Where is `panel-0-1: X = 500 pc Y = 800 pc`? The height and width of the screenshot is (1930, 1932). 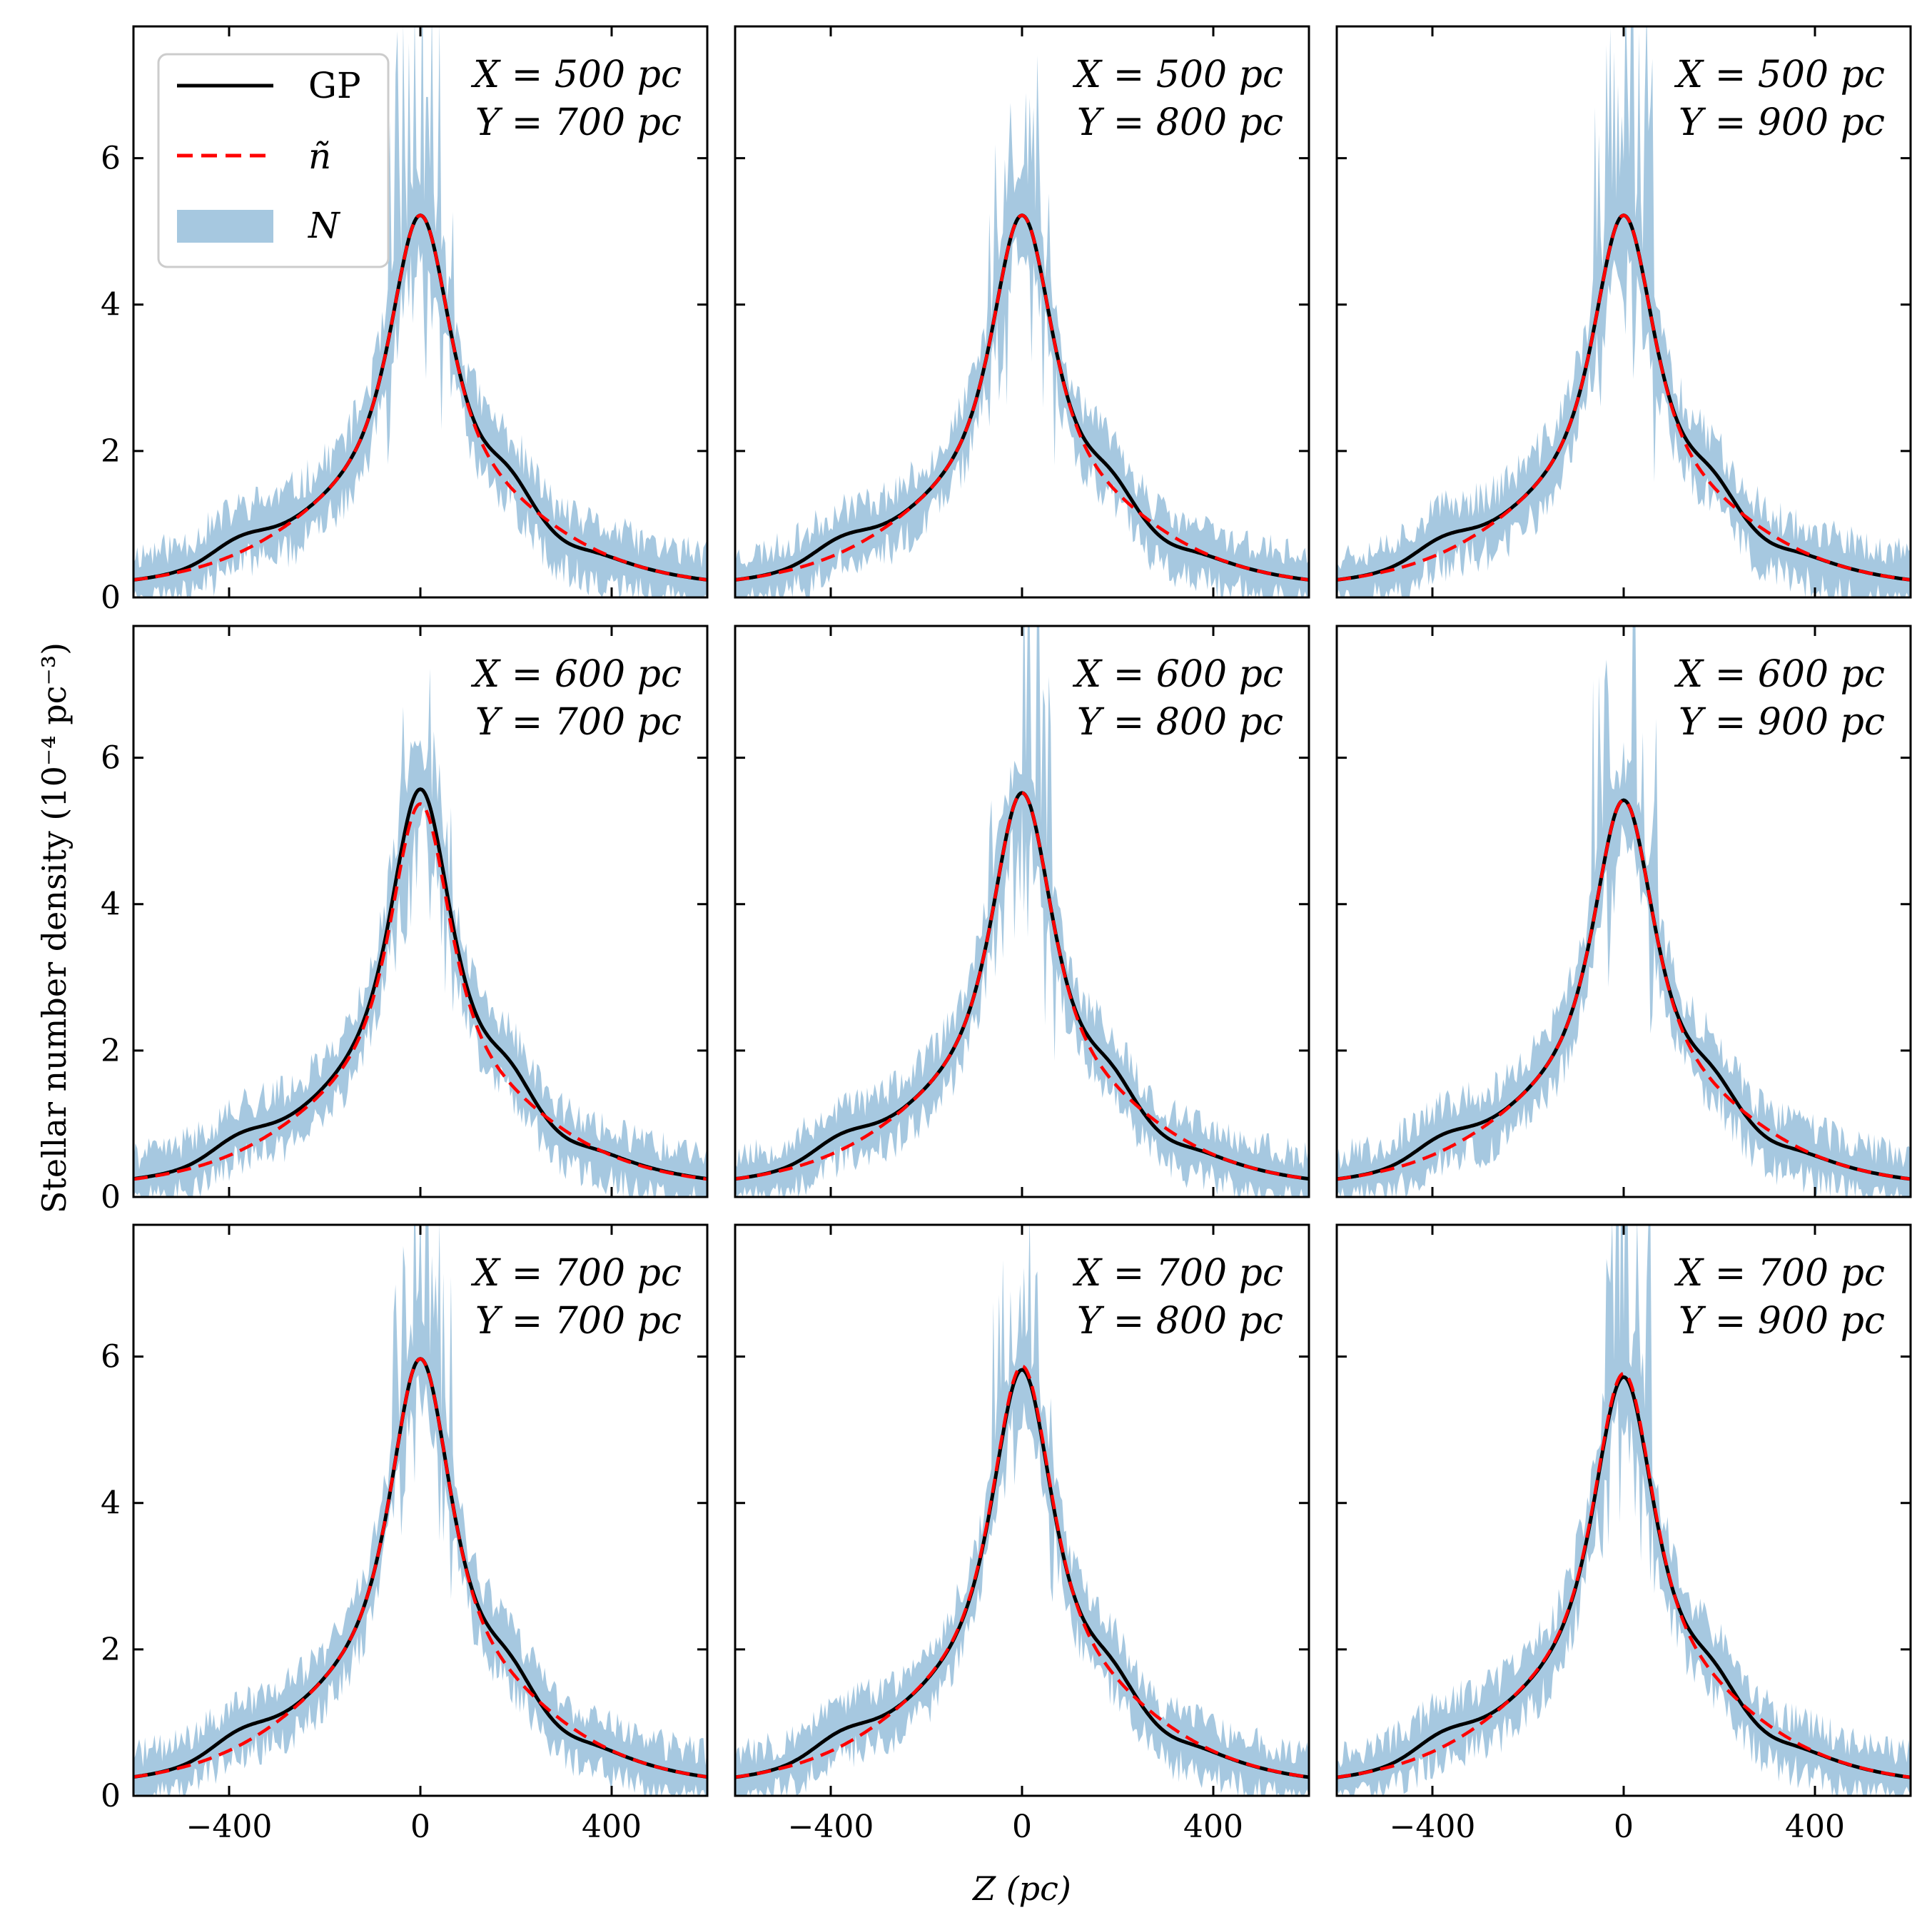 panel-0-1: X = 500 pc Y = 800 pc is located at coordinates (1022, 312).